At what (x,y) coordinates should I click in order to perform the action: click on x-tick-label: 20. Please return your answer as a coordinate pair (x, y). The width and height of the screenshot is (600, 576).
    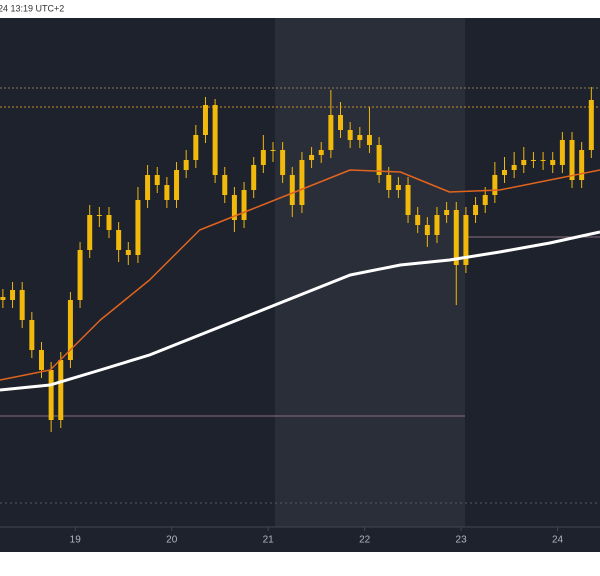
    Looking at the image, I should click on (172, 540).